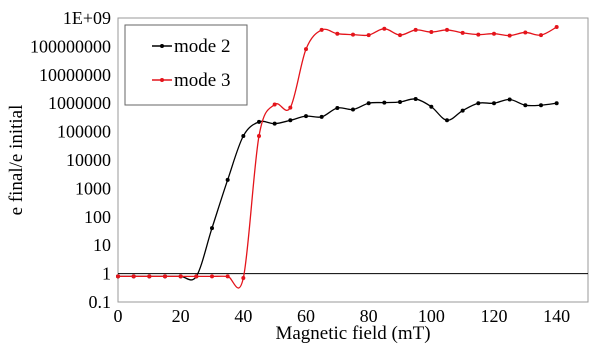  What do you see at coordinates (79, 103) in the screenshot?
I see `y-tick-label: 1000000` at bounding box center [79, 103].